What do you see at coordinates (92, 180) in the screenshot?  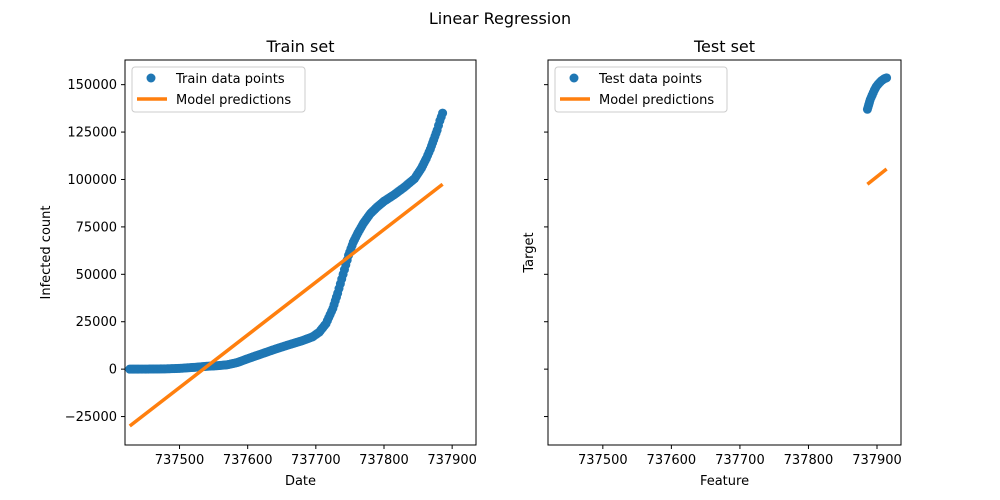 I see `y-tick-label: 100000` at bounding box center [92, 180].